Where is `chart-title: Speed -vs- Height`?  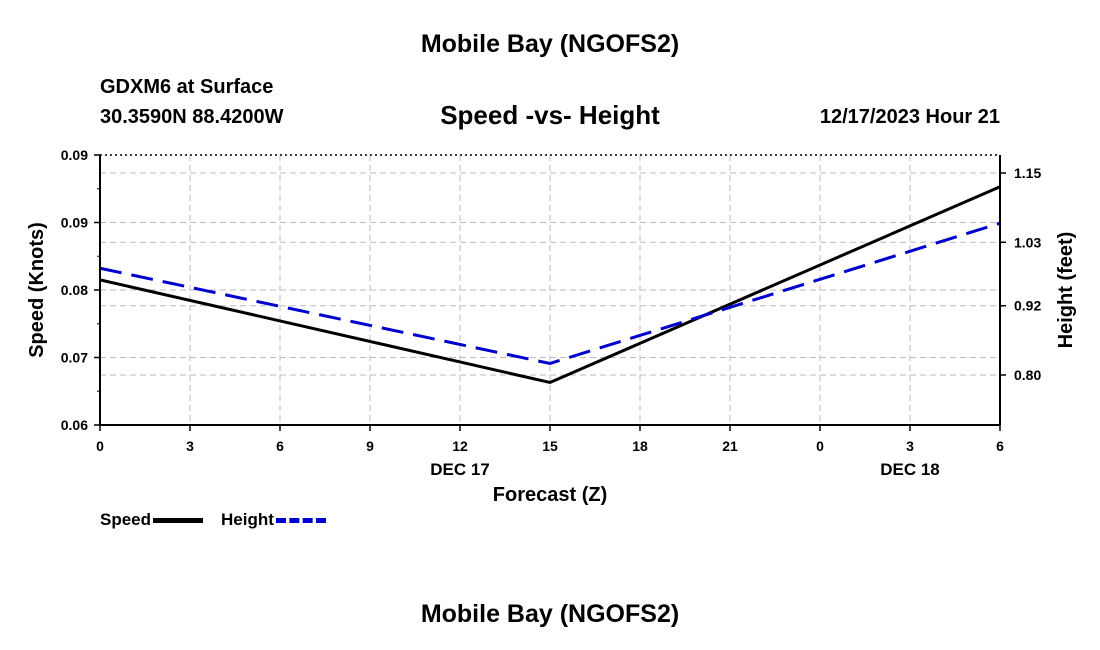
chart-title: Speed -vs- Height is located at coordinates (550, 115).